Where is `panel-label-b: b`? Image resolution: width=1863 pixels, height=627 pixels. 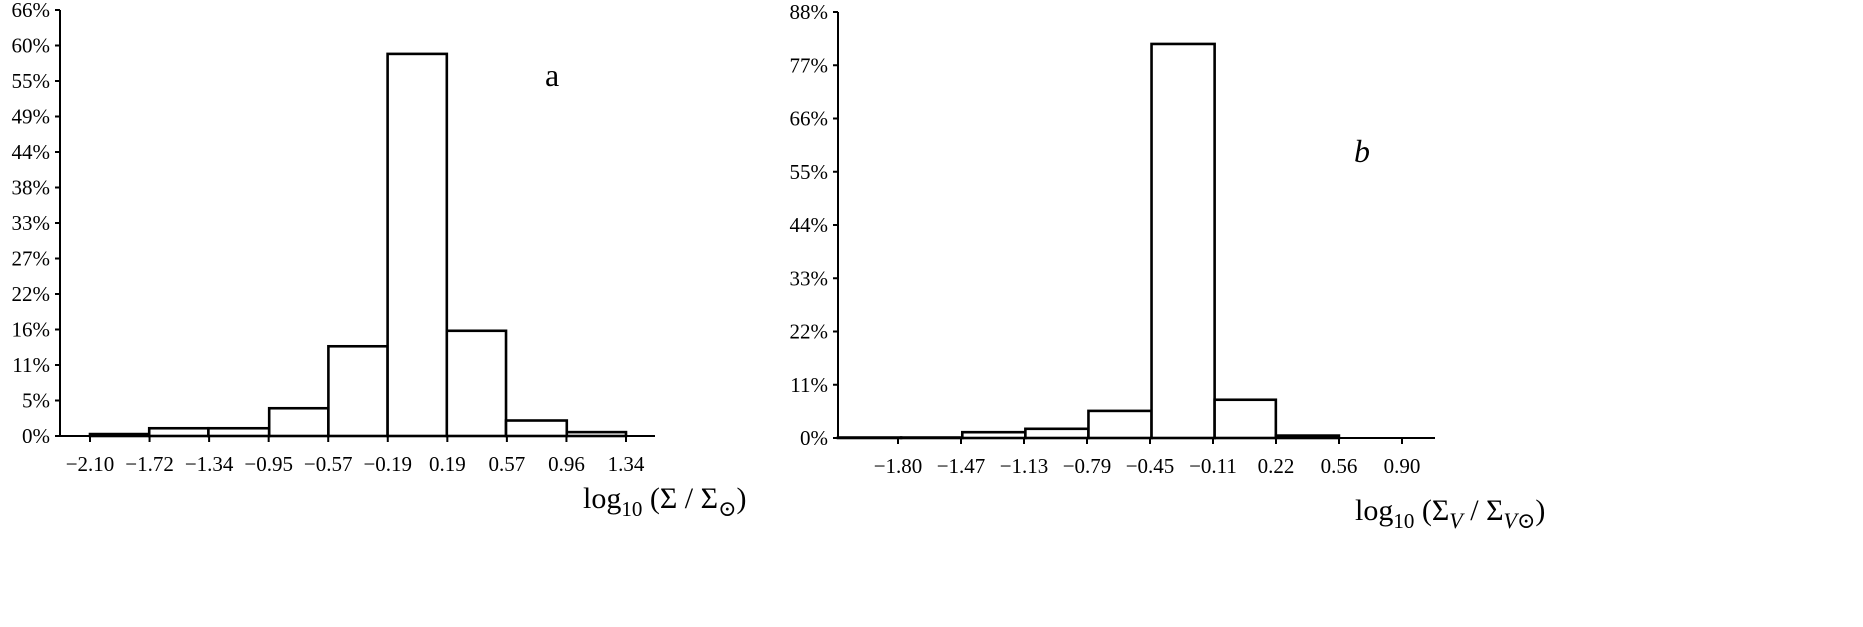
panel-label-b: b is located at coordinates (1362, 151).